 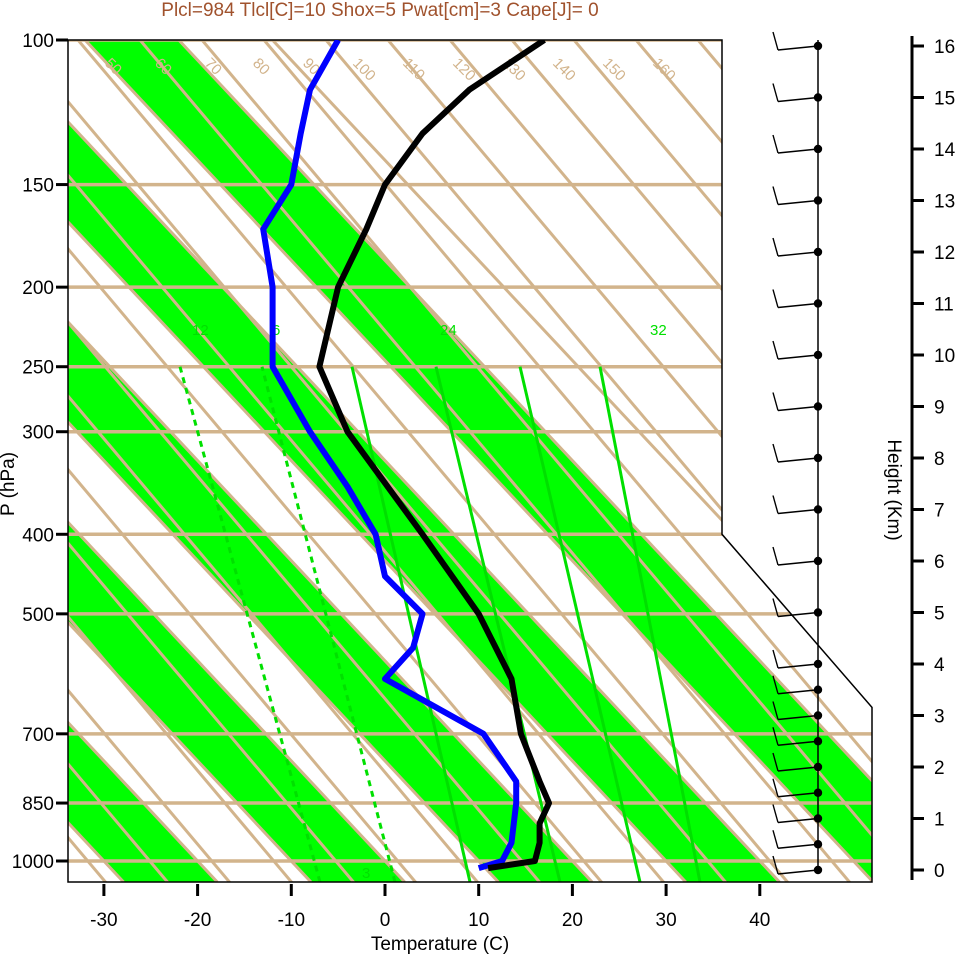 I want to click on isotherm-label: 80, so click(x=261, y=67).